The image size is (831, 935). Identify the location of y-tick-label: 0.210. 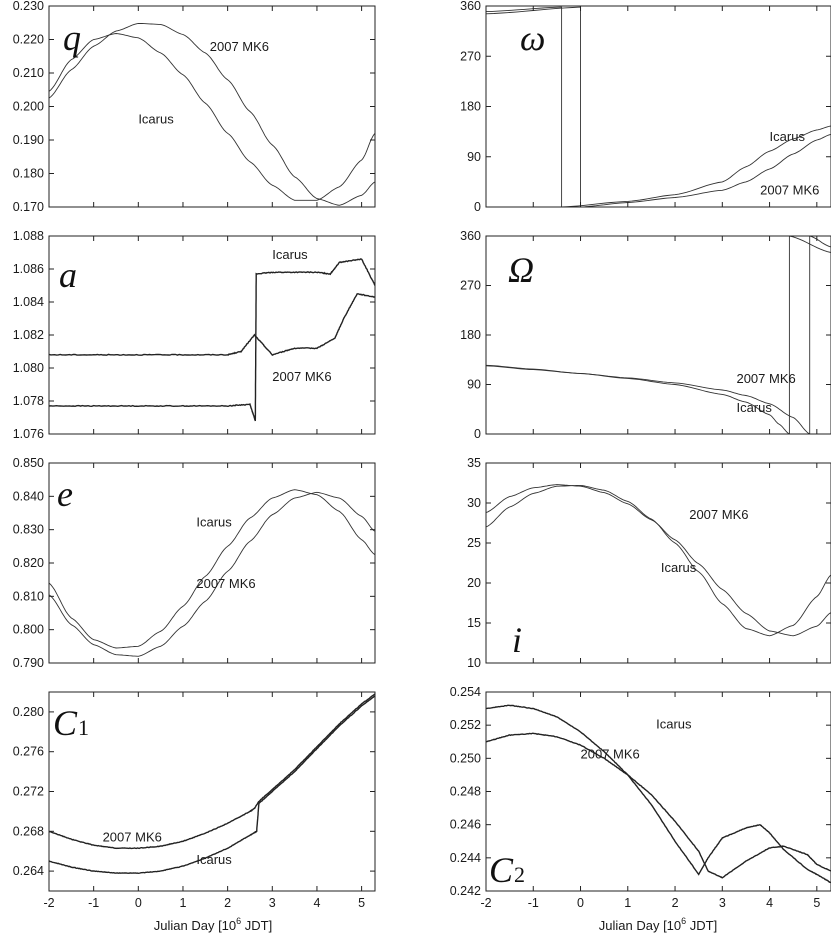
(28, 73).